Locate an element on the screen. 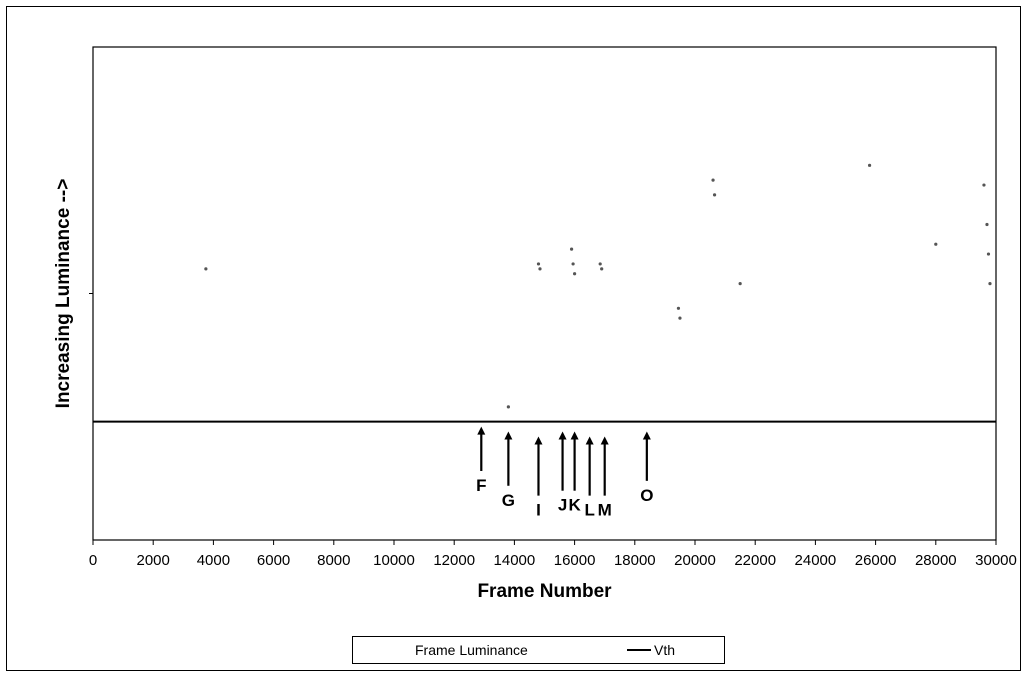 The image size is (1027, 677). x-tick-label-1: 2000 is located at coordinates (153, 560).